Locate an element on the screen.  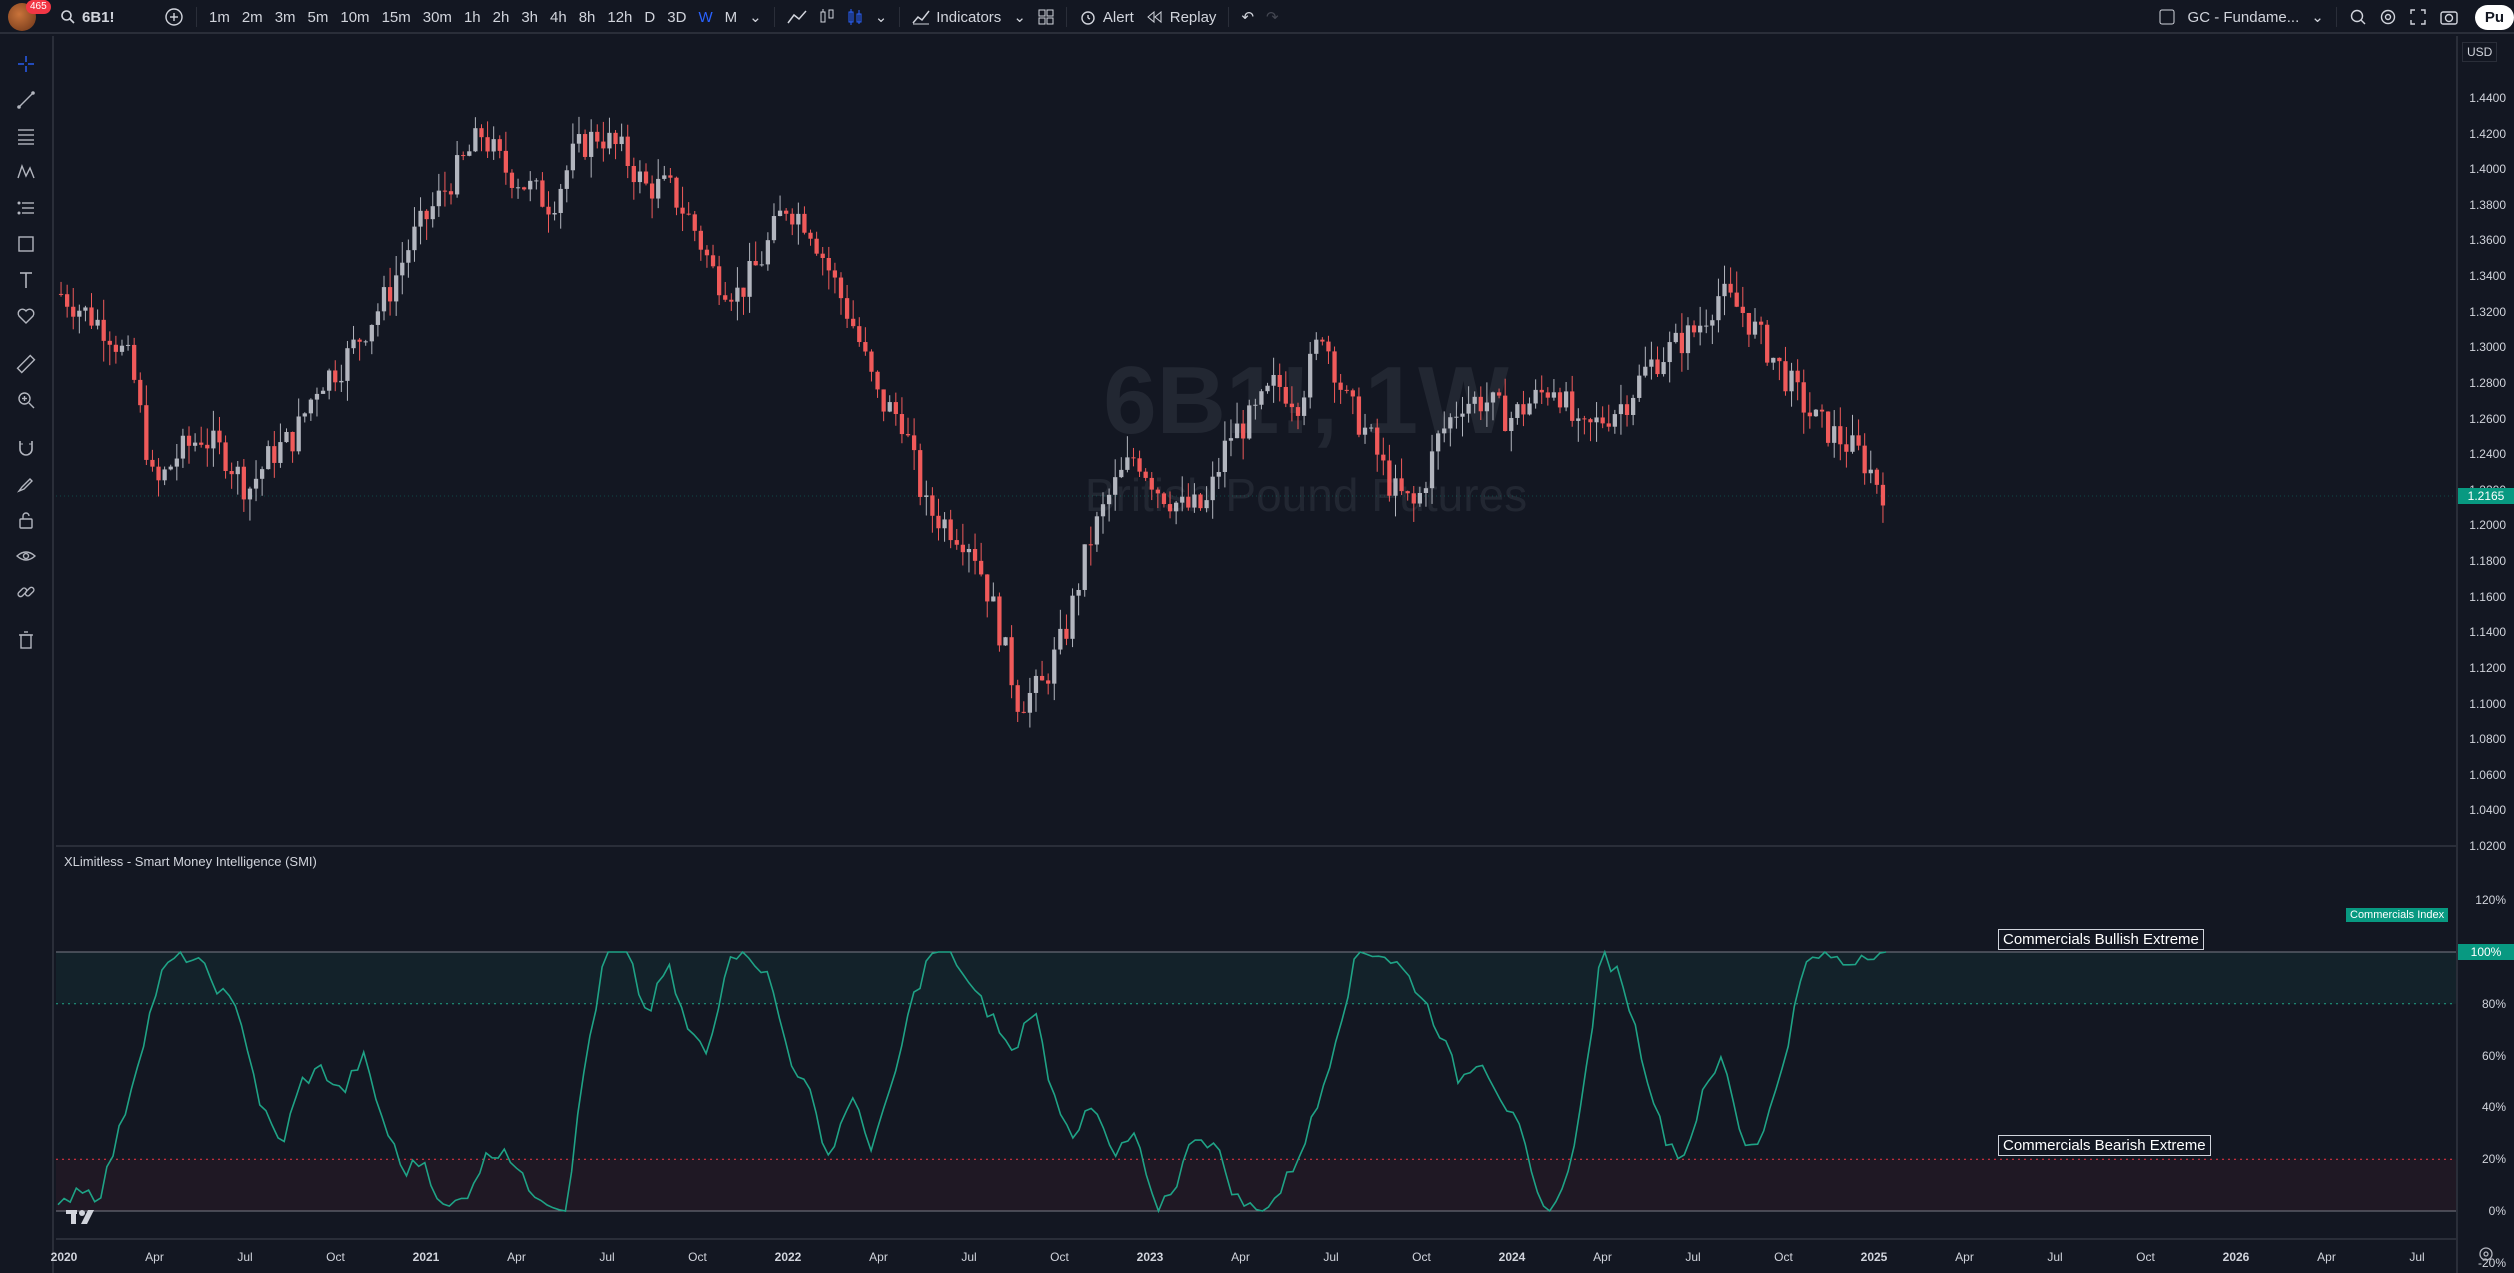
forecast-icon is located at coordinates (26, 208).